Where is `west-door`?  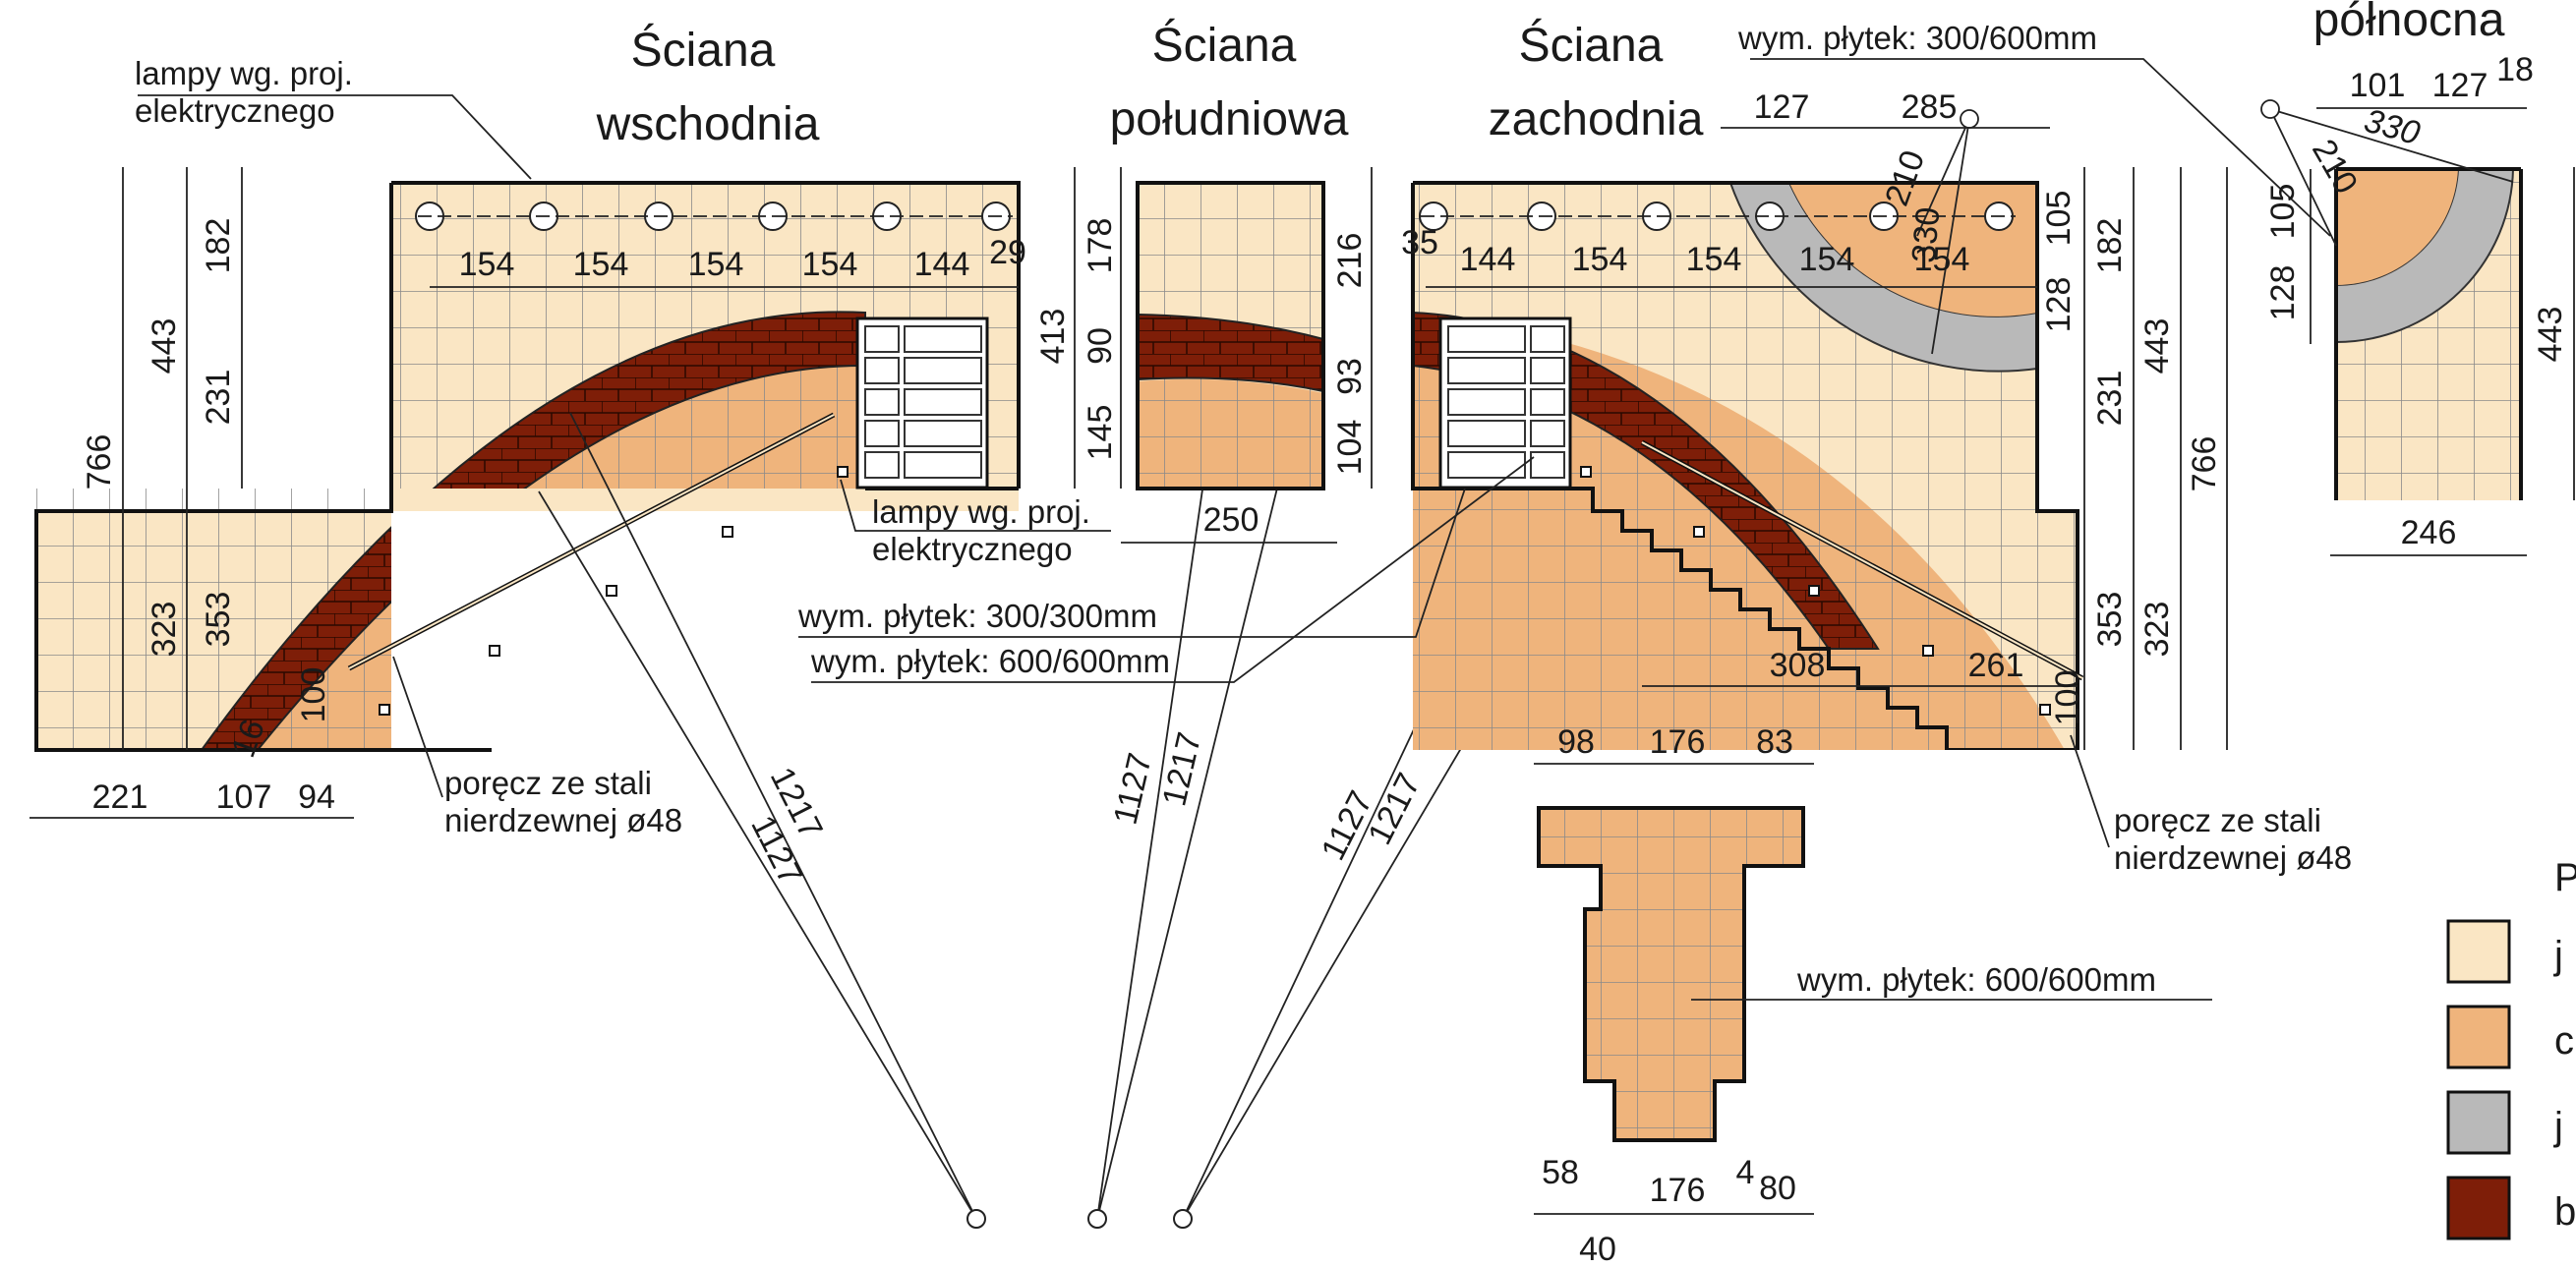
west-door is located at coordinates (1505, 403).